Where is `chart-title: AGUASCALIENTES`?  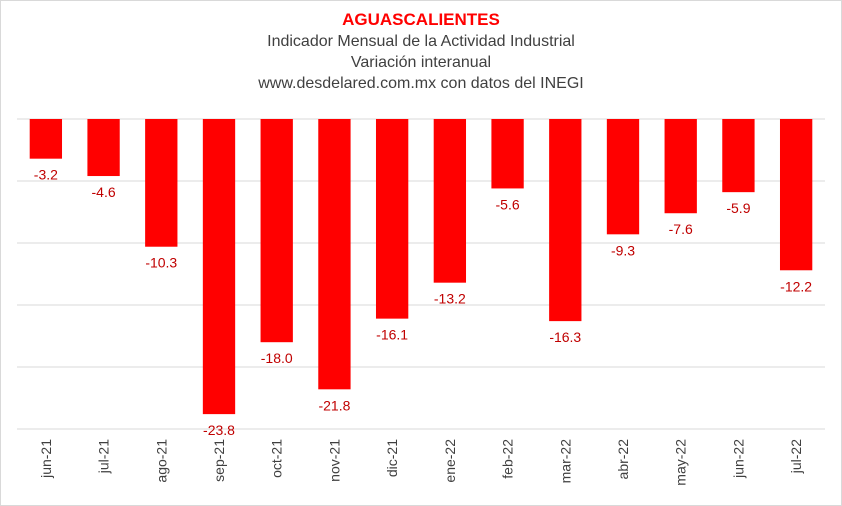
chart-title: AGUASCALIENTES is located at coordinates (421, 19).